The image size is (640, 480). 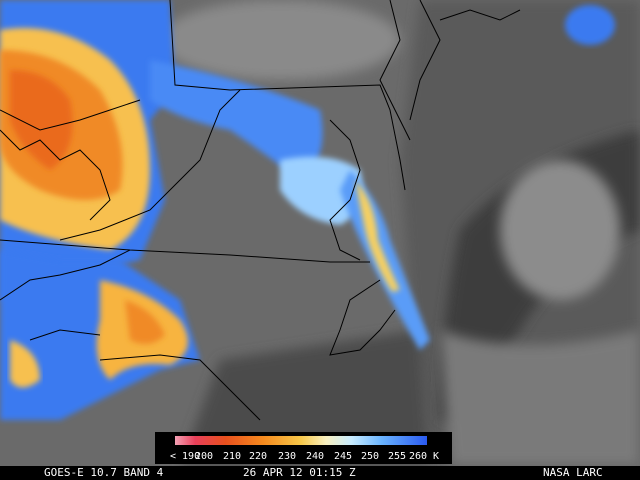 I want to click on colorbar-label: 230, so click(x=287, y=456).